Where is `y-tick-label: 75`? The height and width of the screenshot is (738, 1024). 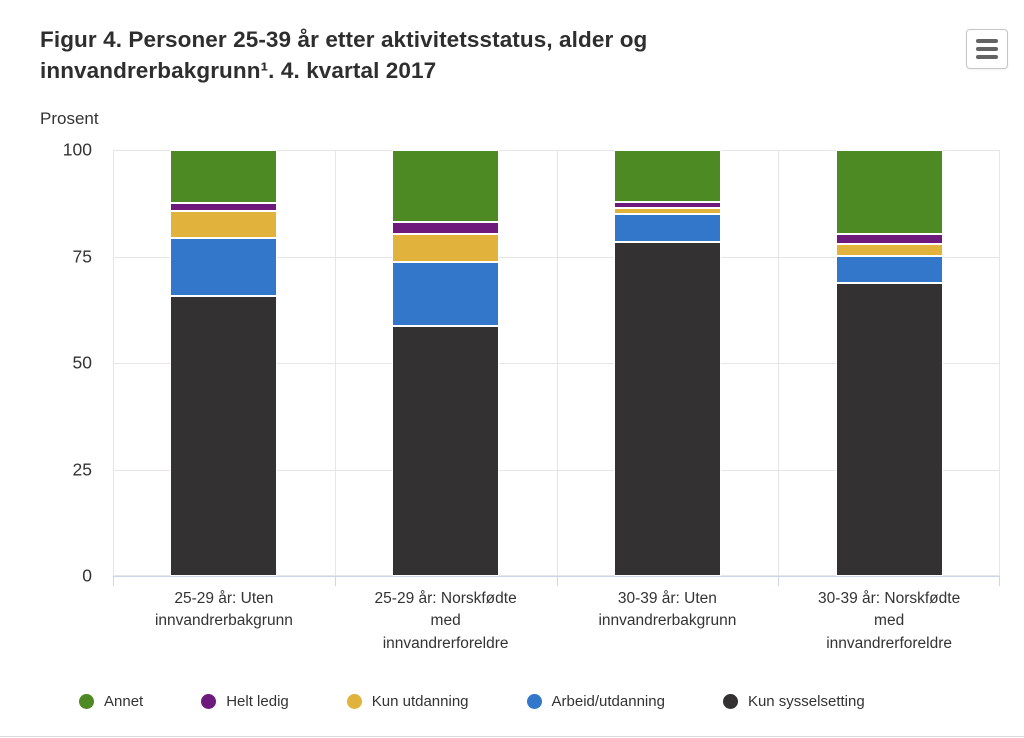
y-tick-label: 75 is located at coordinates (82, 256).